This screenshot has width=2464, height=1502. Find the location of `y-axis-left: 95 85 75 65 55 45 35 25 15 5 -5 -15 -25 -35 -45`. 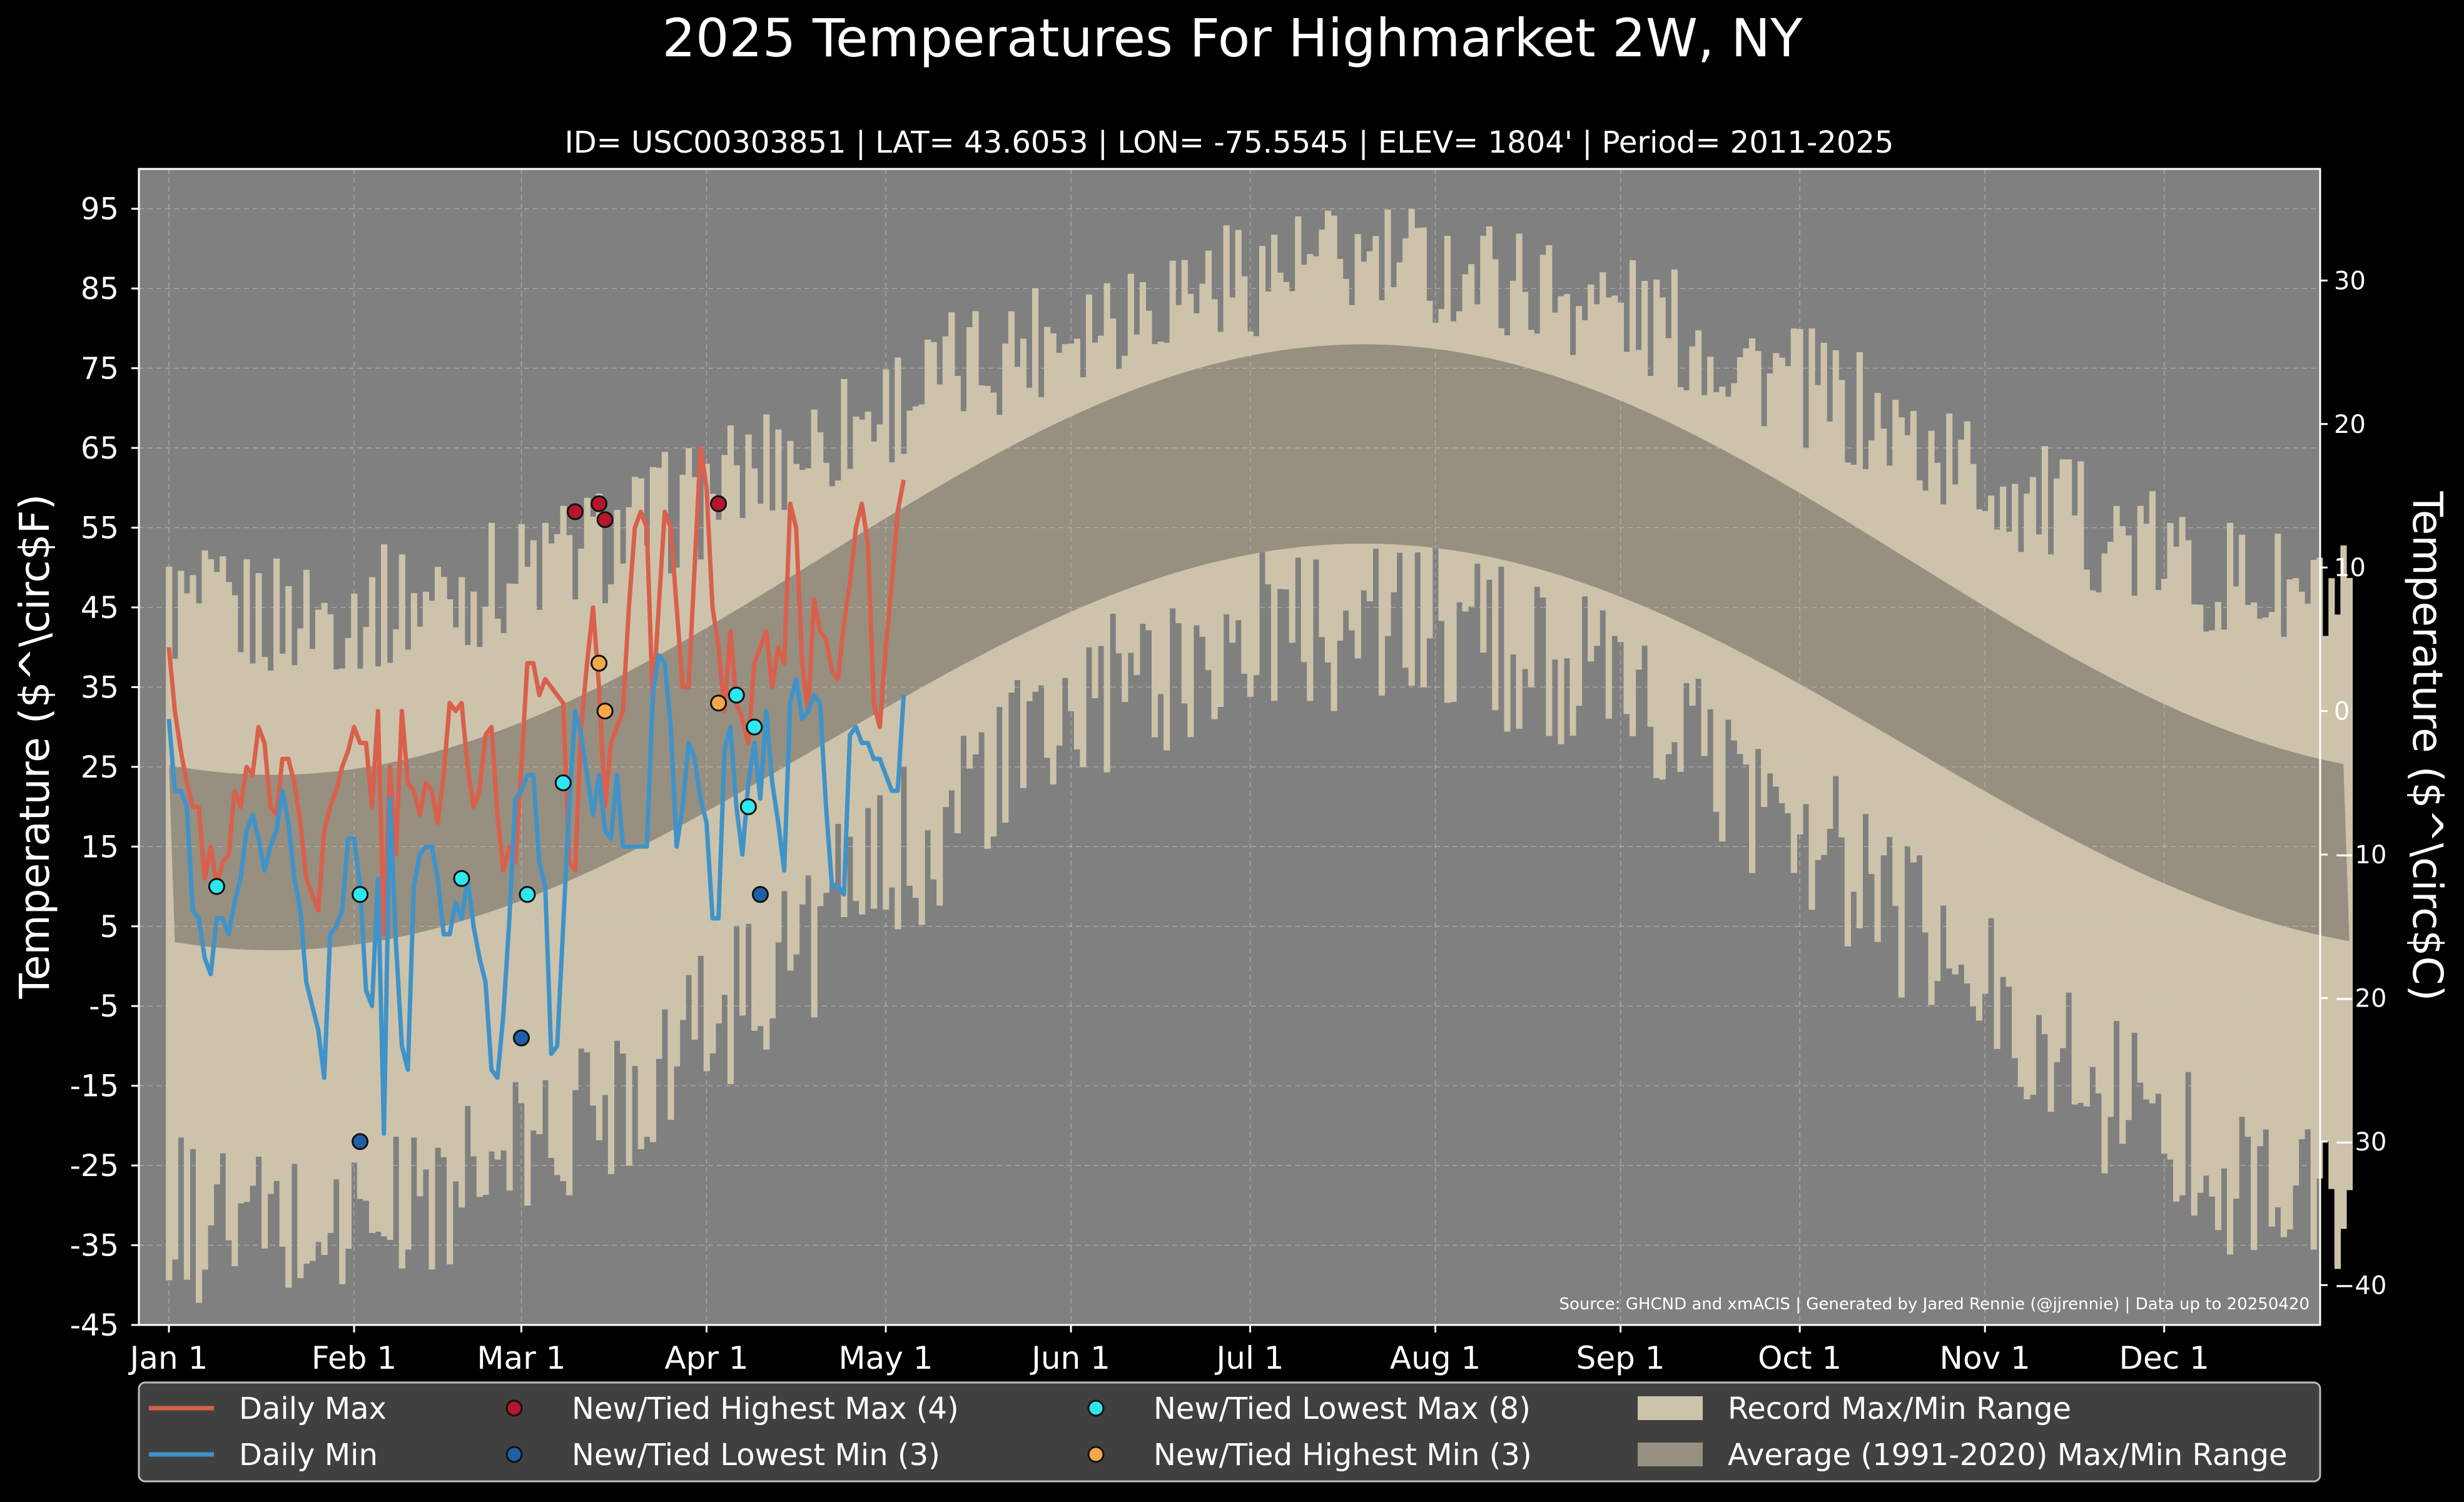

y-axis-left: 95 85 75 65 55 45 35 25 15 5 -5 -15 -25 -35 -45 is located at coordinates (104, 767).